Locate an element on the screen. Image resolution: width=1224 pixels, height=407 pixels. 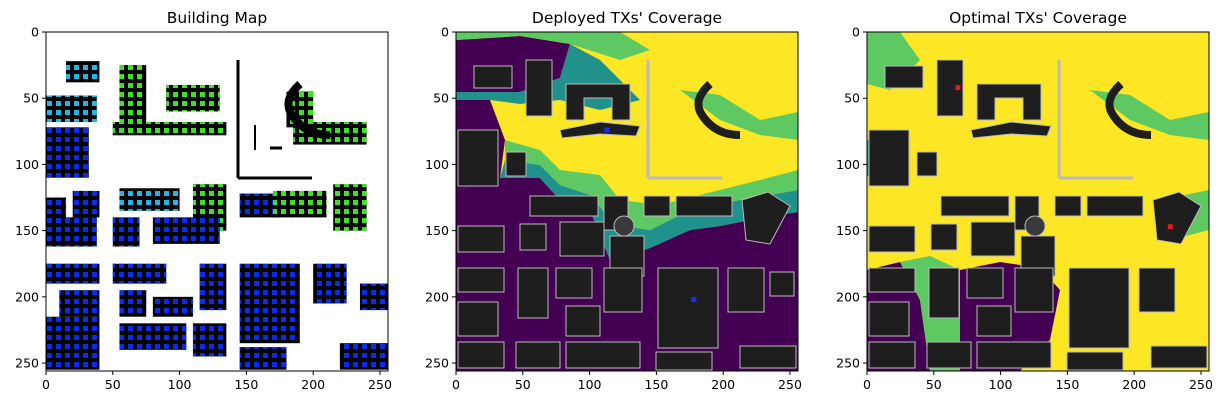
transmitters is located at coordinates (650, 214).